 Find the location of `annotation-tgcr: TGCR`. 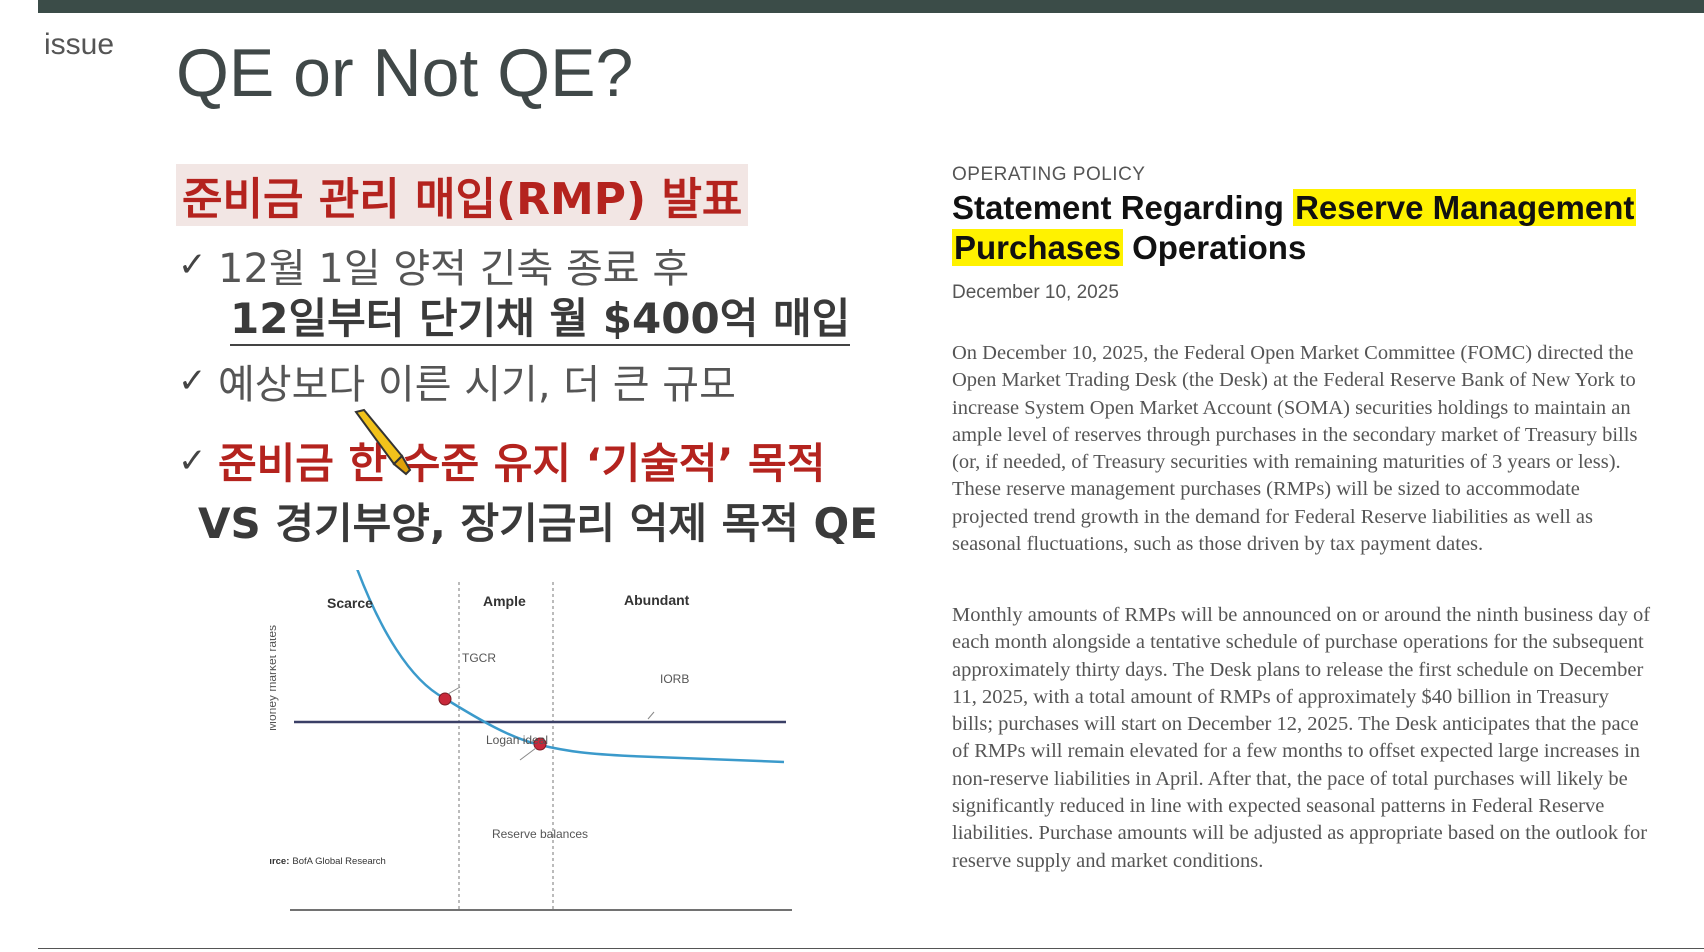

annotation-tgcr: TGCR is located at coordinates (479, 658).